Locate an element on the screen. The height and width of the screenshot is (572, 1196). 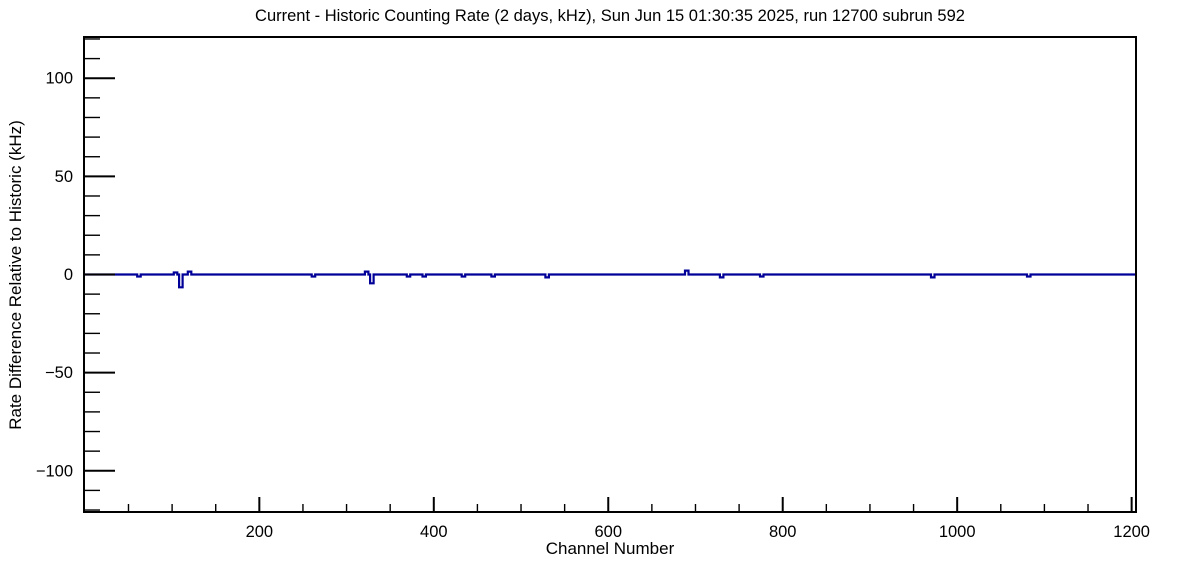
x-axis-title: Channel Number is located at coordinates (610, 548).